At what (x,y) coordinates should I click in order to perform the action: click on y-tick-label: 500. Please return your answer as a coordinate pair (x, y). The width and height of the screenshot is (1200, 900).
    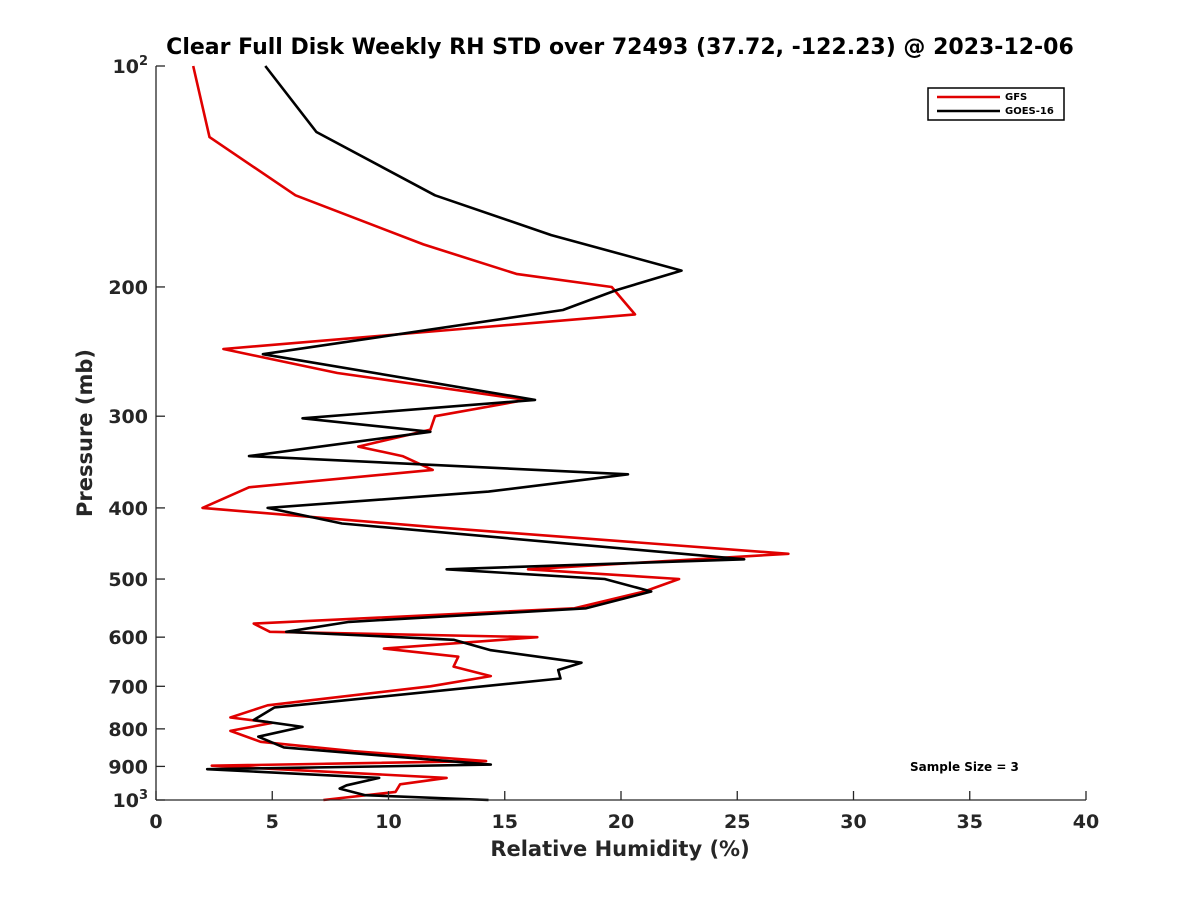
    Looking at the image, I should click on (128, 580).